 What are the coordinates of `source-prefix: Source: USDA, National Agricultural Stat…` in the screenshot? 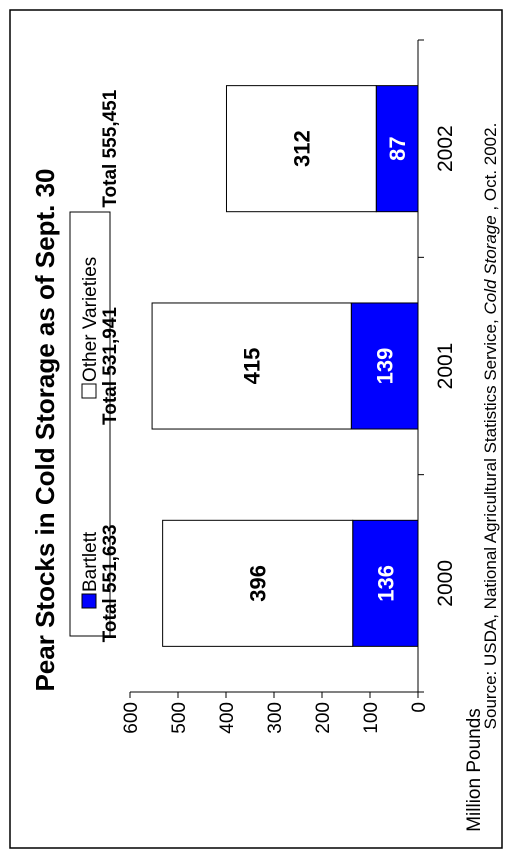 It's located at (490, 522).